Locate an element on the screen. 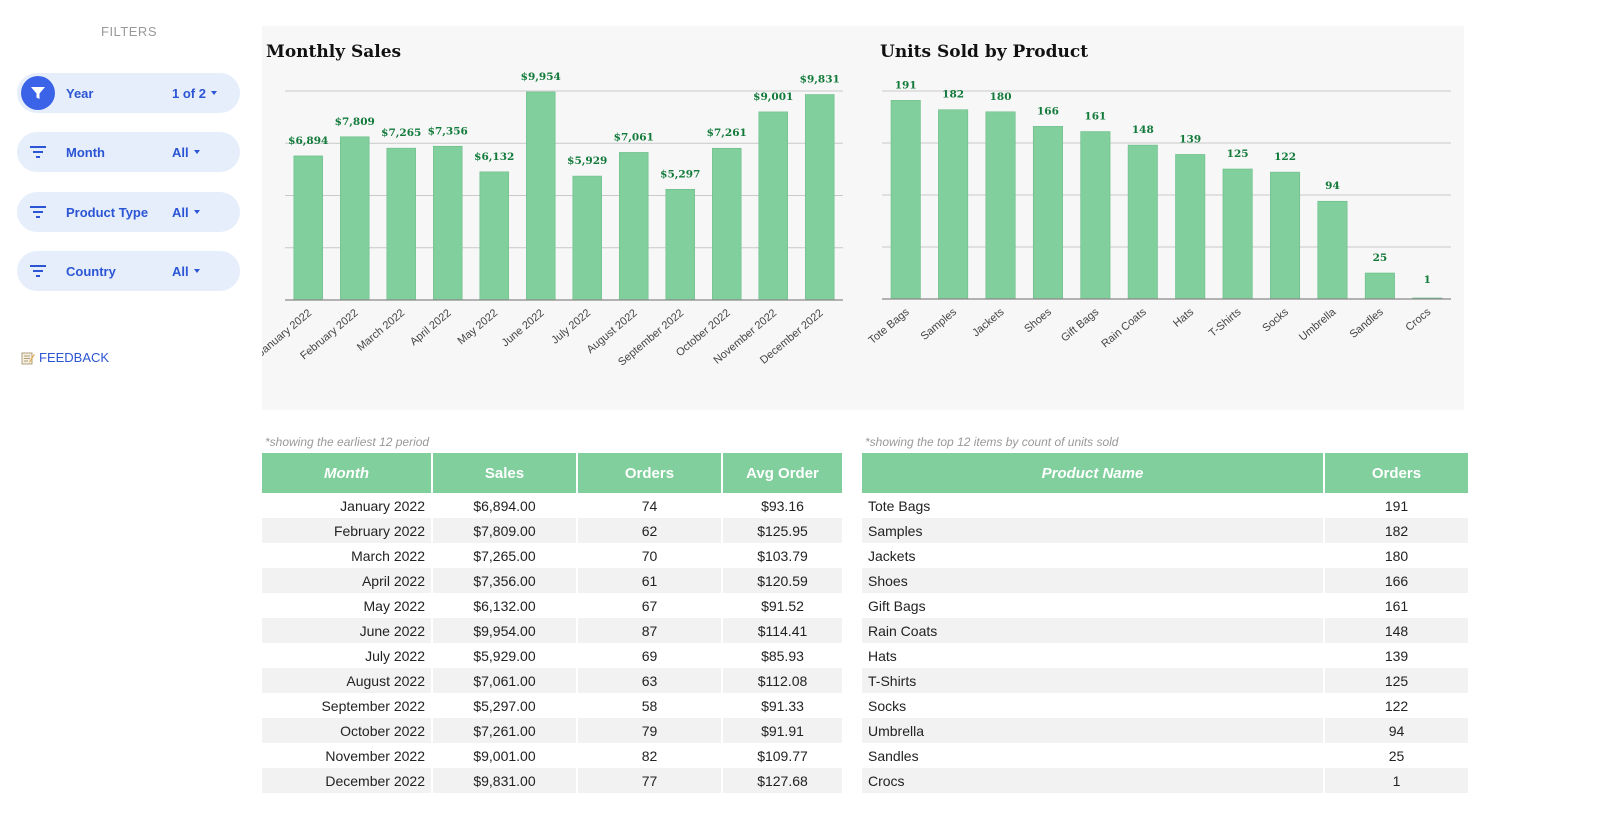 This screenshot has height=817, width=1600. table-row: Shoes 166 is located at coordinates (1165, 580).